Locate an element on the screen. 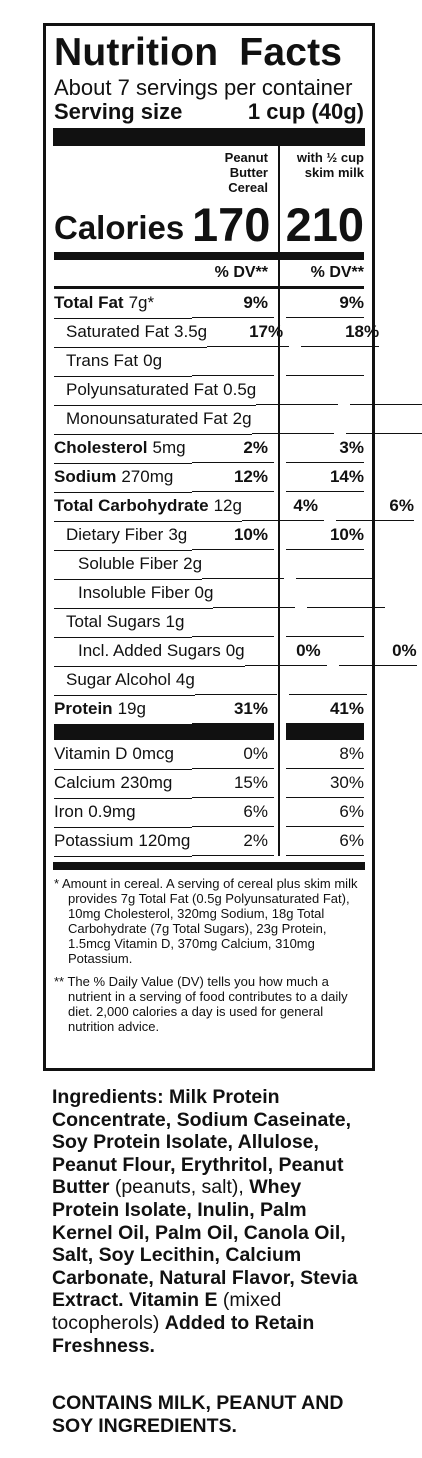  nutrient-row: Total Sugars 1g is located at coordinates (209, 623).